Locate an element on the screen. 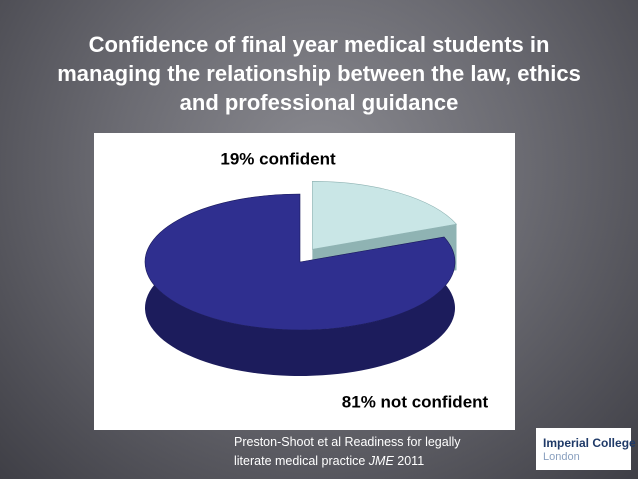  citation-line: literate medical practice JME 2011 is located at coordinates (347, 461).